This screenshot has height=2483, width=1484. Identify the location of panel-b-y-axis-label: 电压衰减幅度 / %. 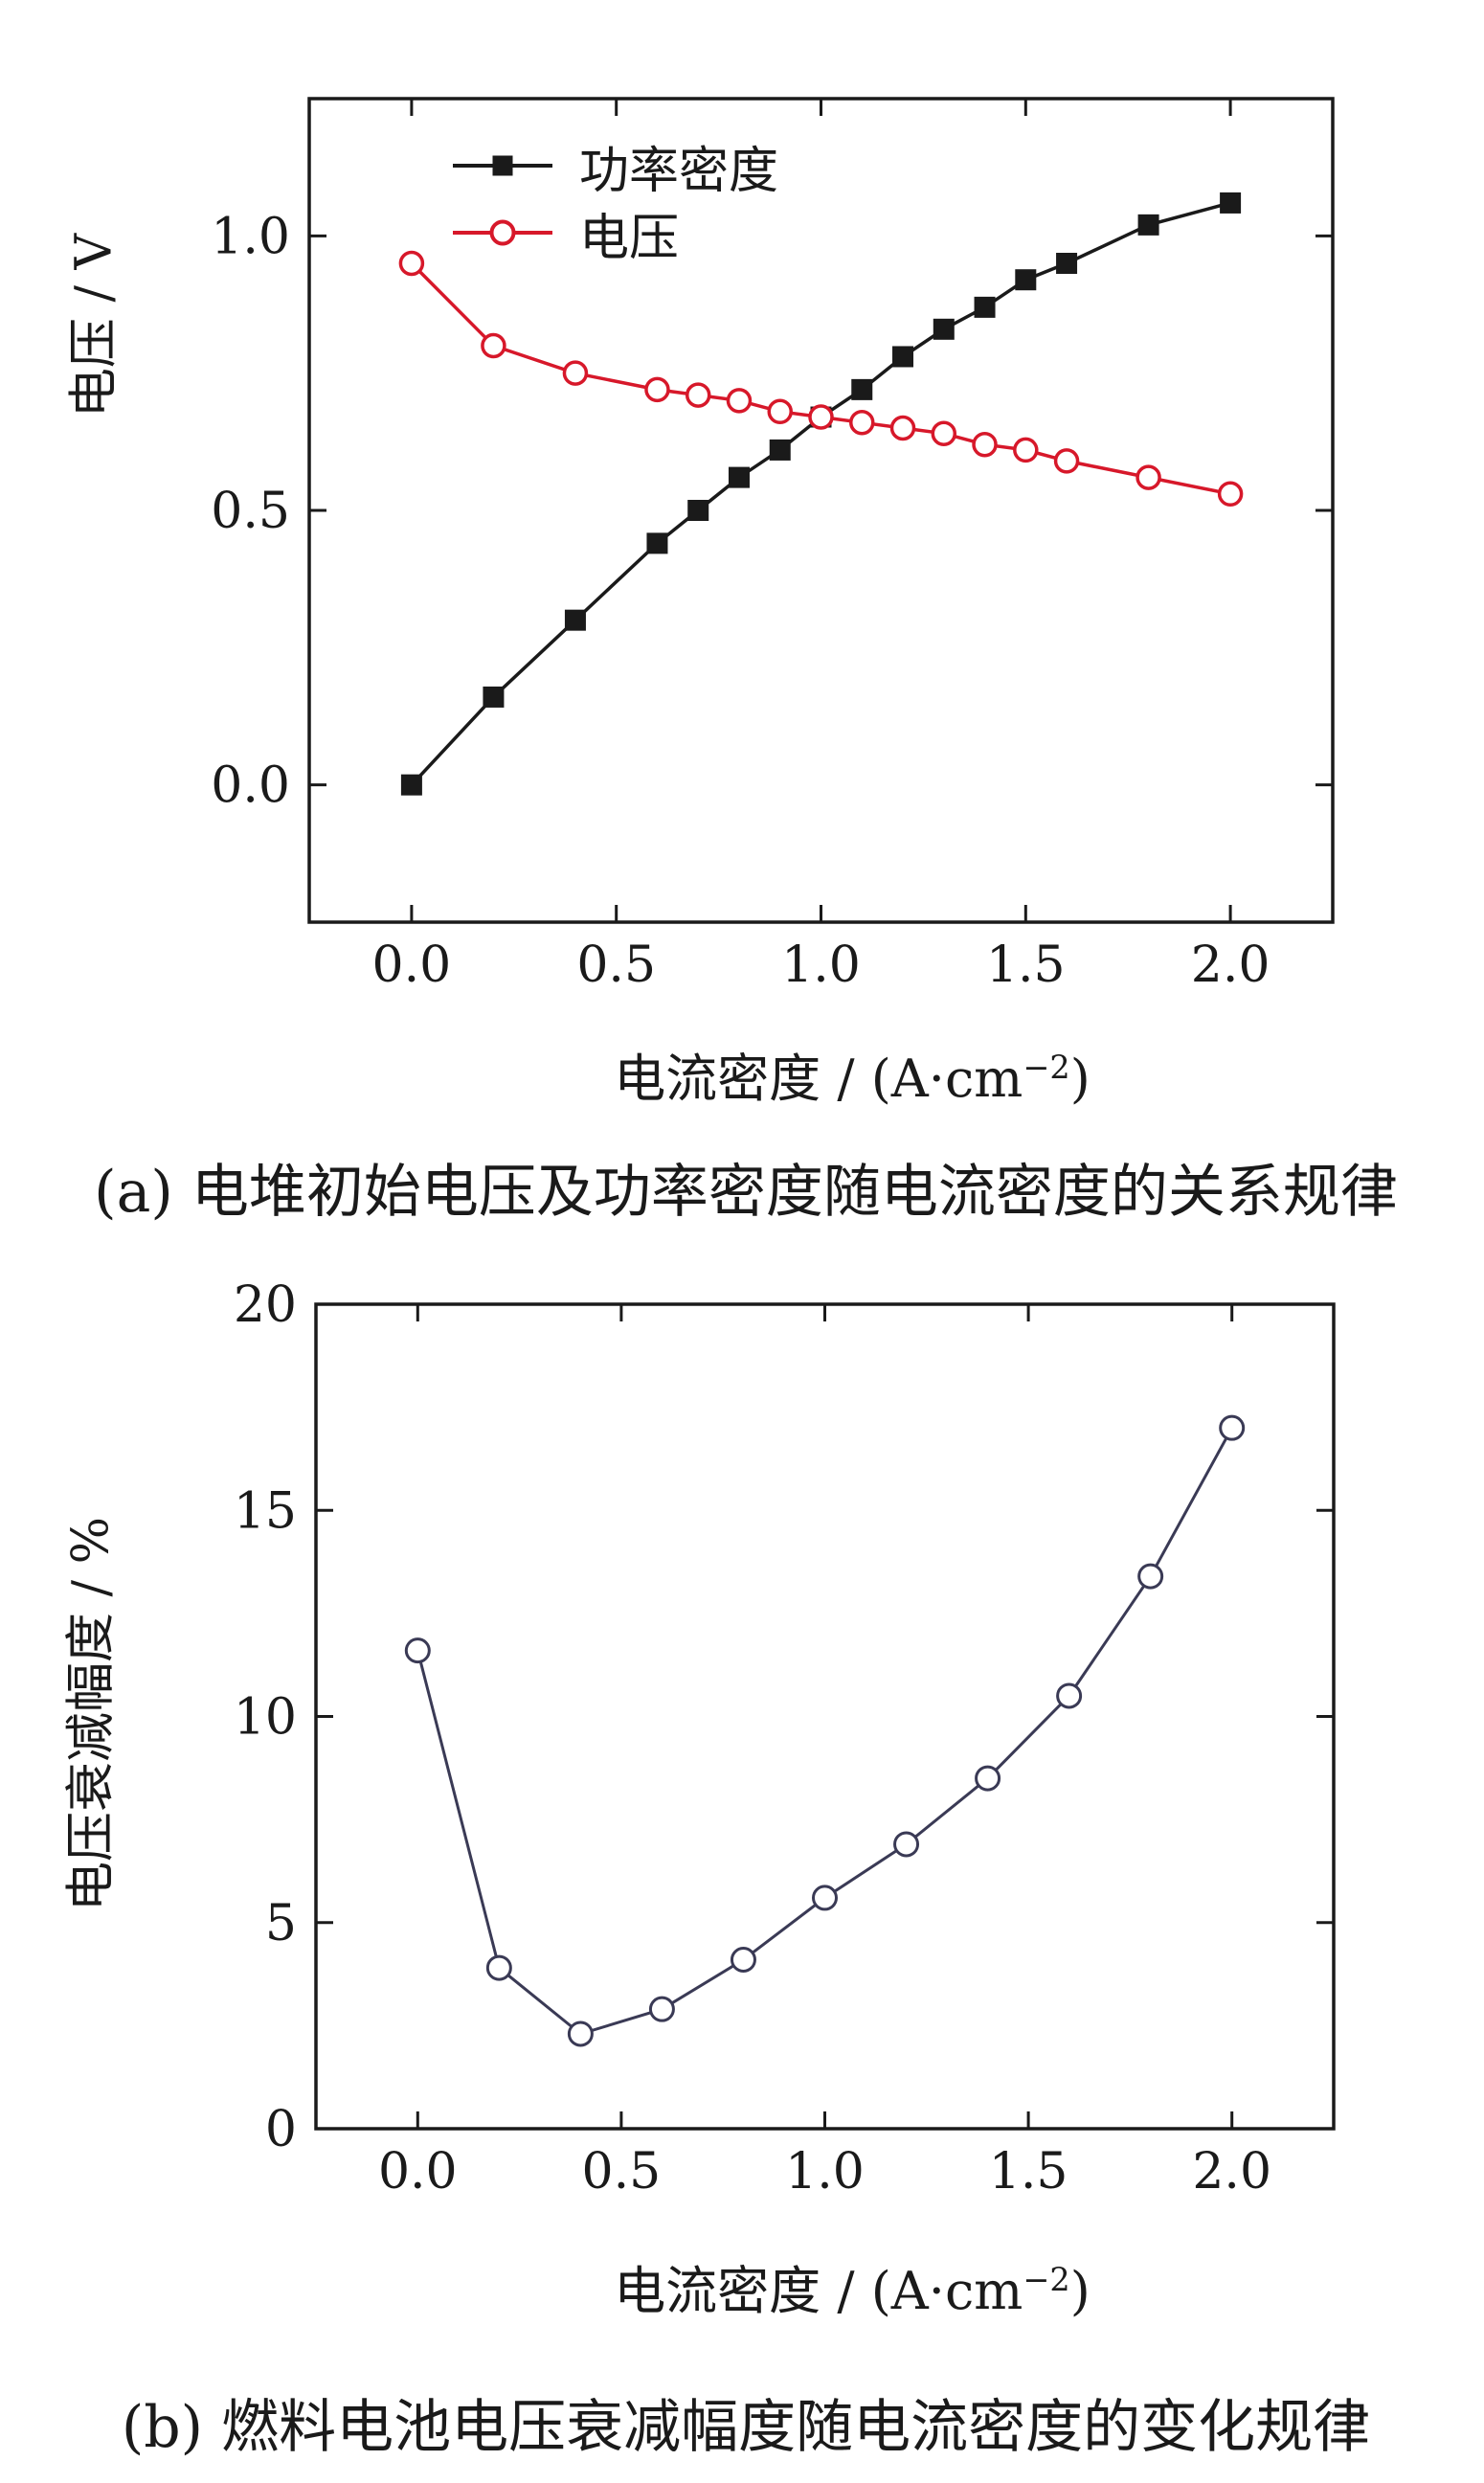
(91, 1714).